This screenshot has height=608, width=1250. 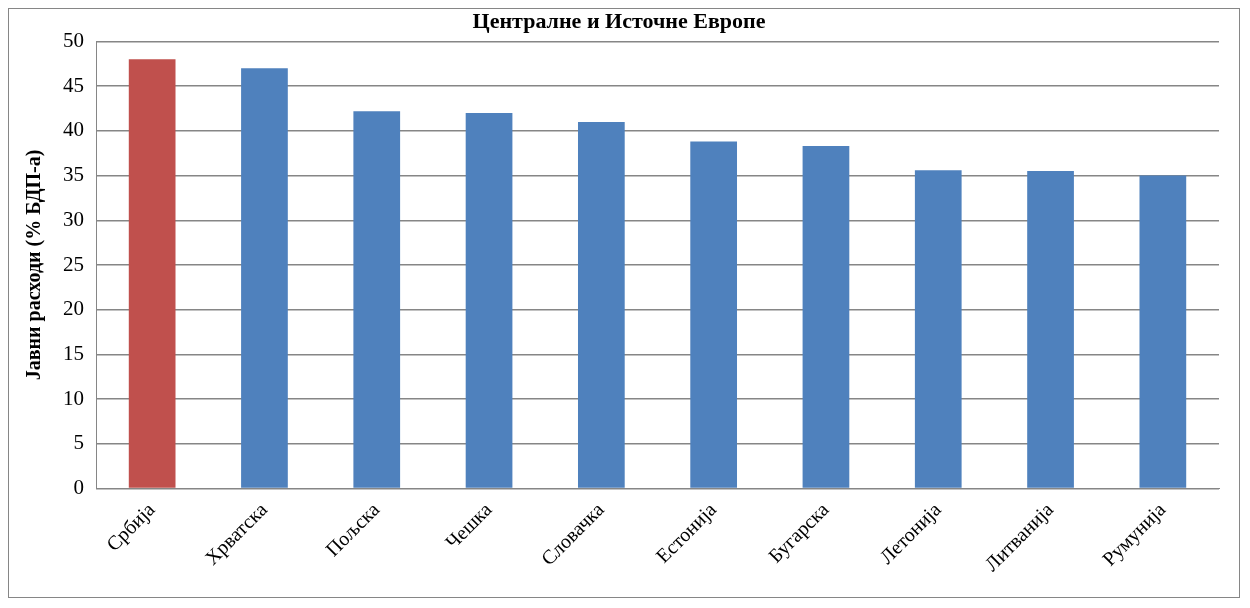 I want to click on y-tick-label: 5, so click(x=78, y=442).